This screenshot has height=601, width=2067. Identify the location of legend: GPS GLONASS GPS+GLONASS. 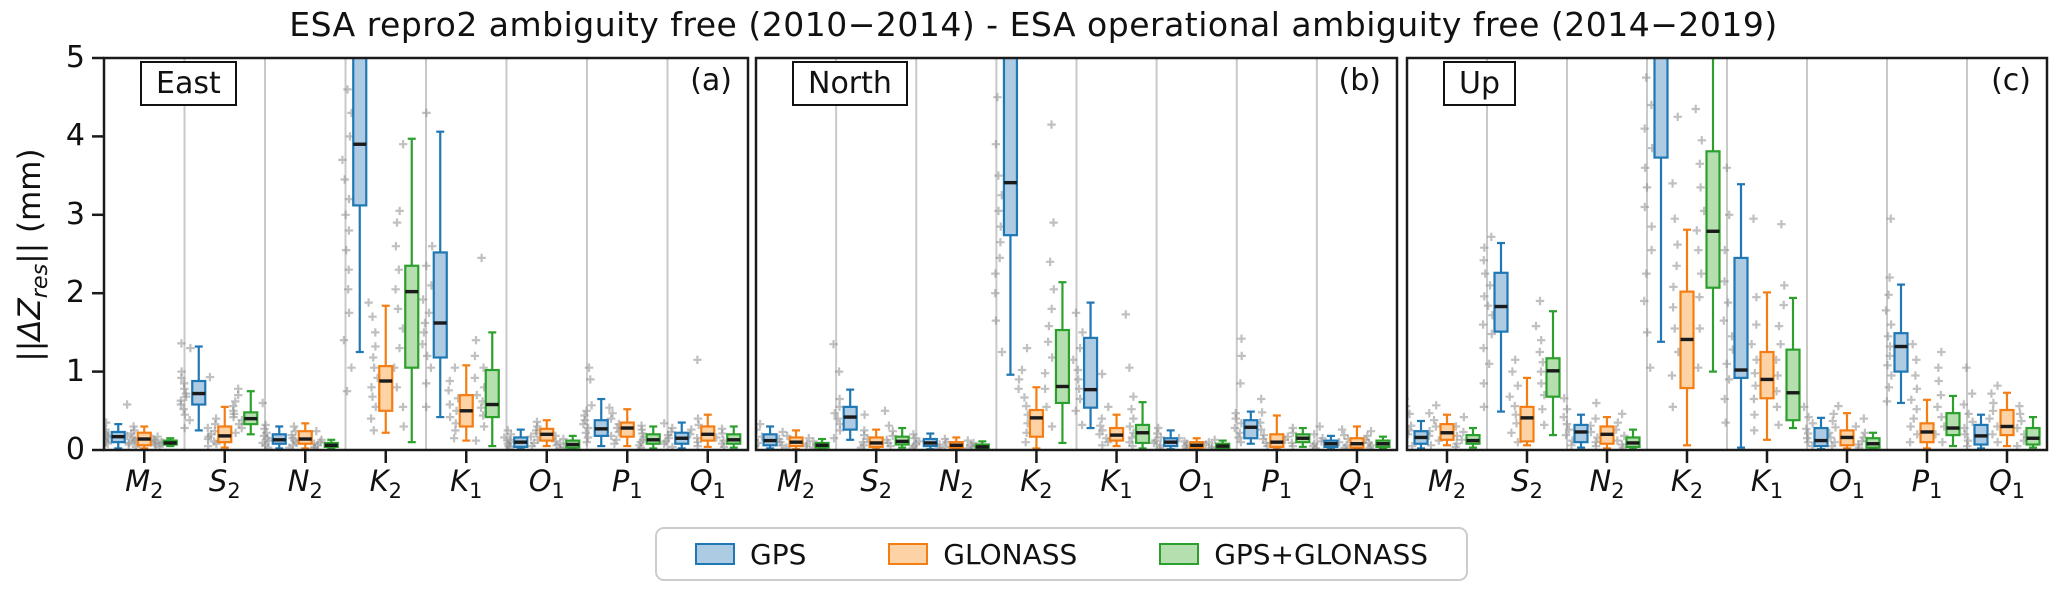
(1061, 554).